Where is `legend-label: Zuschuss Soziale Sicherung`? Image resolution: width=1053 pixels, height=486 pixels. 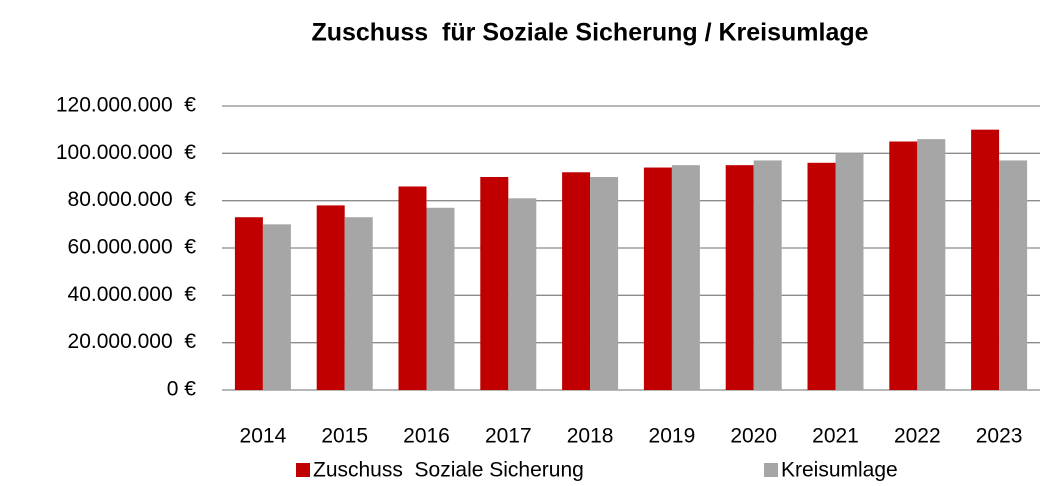
legend-label: Zuschuss Soziale Sicherung is located at coordinates (448, 470).